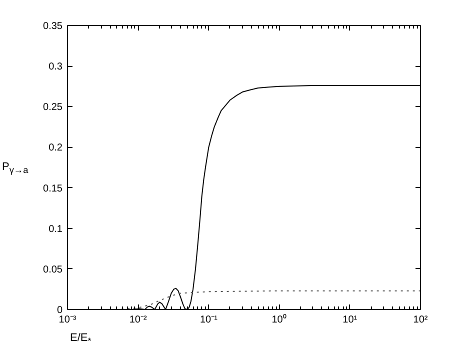  I want to click on x-tick-label: 10⁻³, so click(67, 320).